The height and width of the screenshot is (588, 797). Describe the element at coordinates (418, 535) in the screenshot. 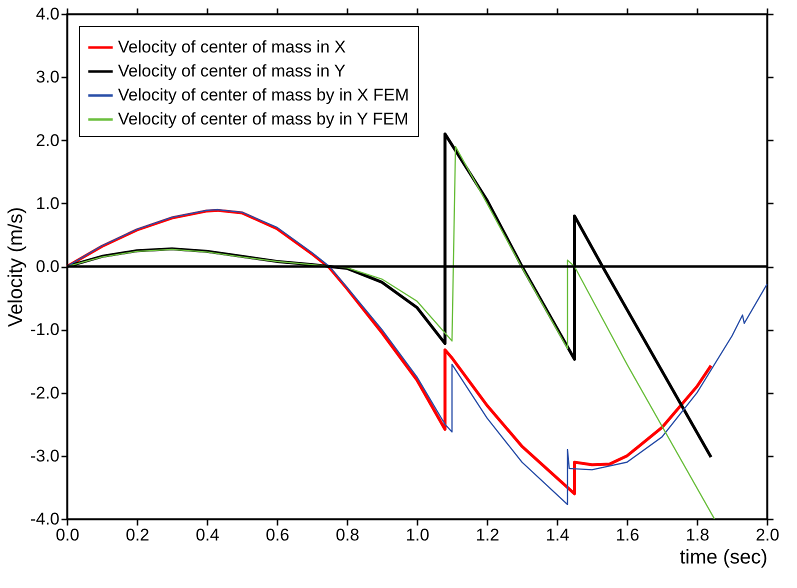

I see `x-tick-label: 1.0` at that location.